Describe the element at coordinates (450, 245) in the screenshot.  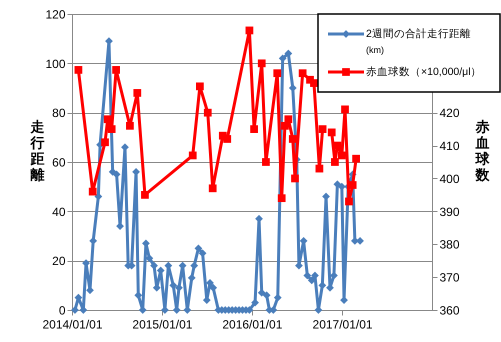
I see `y2-tick-label: 380` at that location.